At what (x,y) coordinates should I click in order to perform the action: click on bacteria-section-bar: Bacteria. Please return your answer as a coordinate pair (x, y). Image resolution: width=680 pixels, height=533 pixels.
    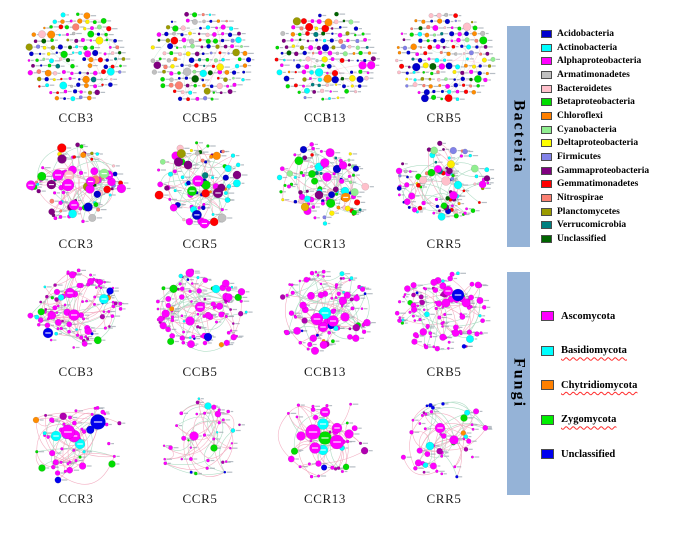
    Looking at the image, I should click on (518, 136).